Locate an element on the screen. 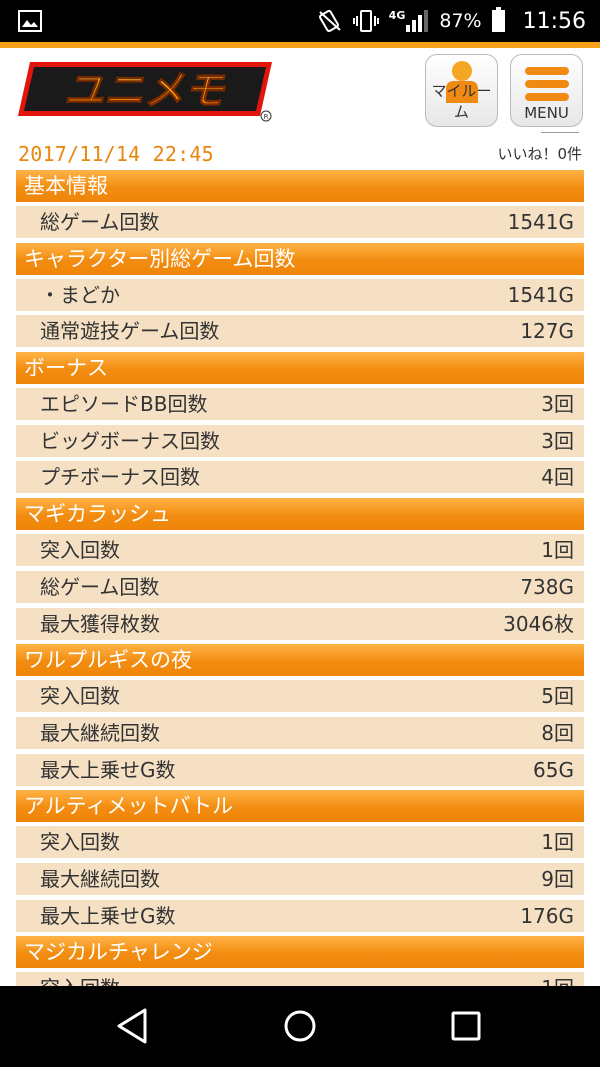 The width and height of the screenshot is (600, 1067). unimemo-logo: ユニメモ R is located at coordinates (145, 91).